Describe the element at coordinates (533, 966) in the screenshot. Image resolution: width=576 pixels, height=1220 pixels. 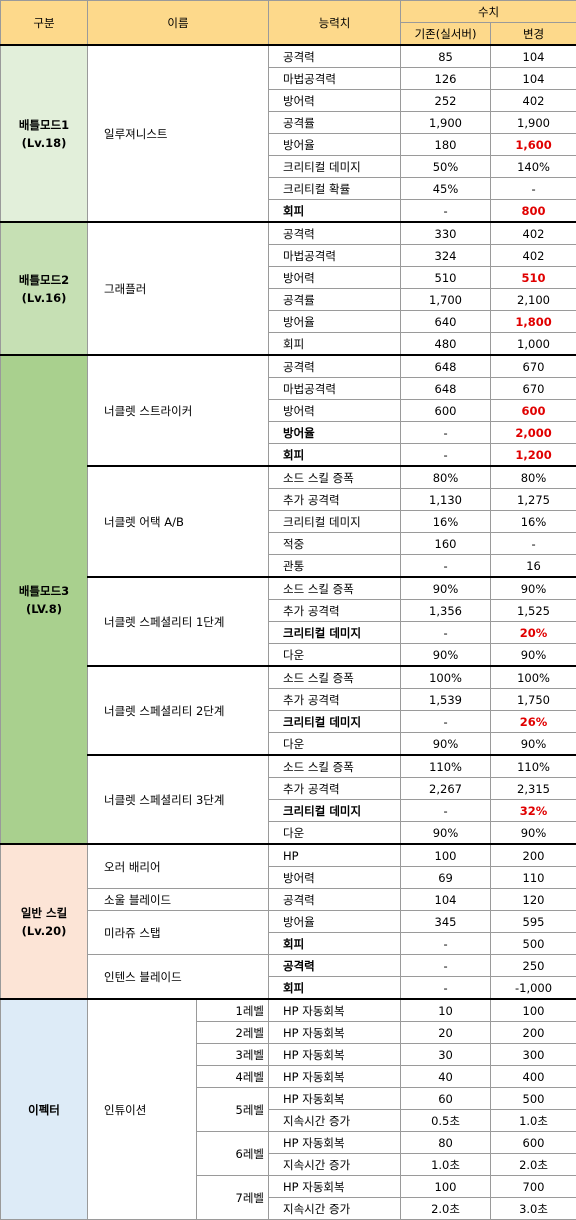
I see `new-value: 250` at that location.